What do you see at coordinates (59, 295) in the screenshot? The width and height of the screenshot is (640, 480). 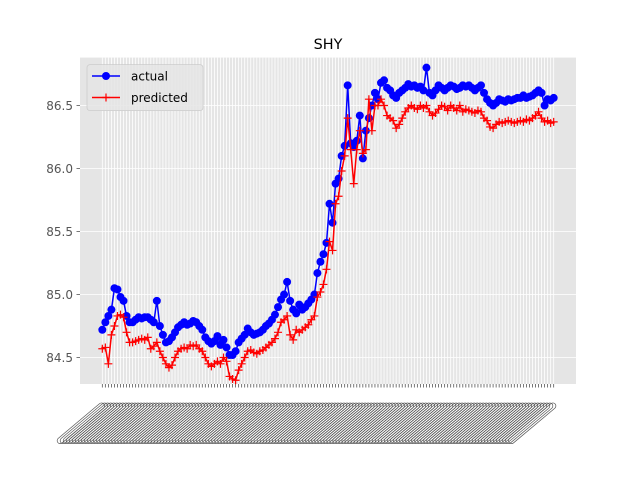 I see `y-tick-label: 85.0` at bounding box center [59, 295].